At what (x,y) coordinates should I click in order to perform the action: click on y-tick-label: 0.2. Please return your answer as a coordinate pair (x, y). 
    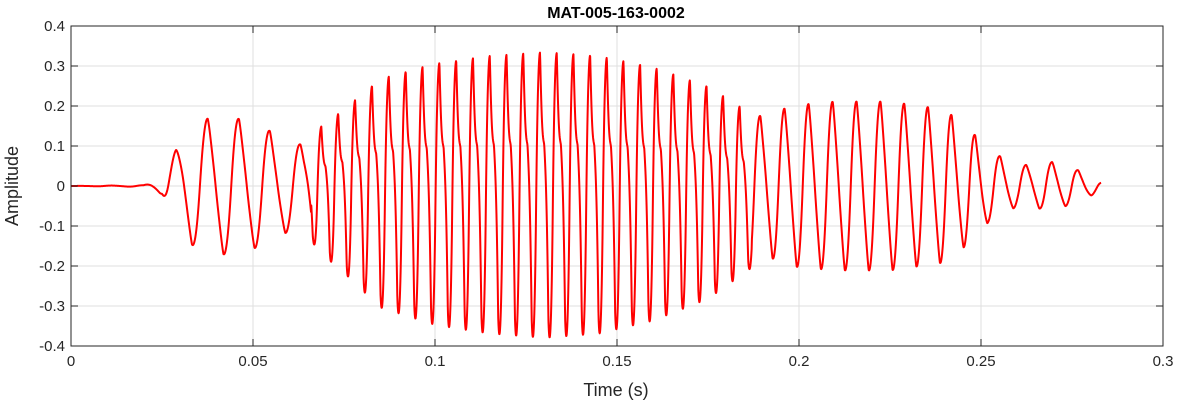
    Looking at the image, I should click on (54, 106).